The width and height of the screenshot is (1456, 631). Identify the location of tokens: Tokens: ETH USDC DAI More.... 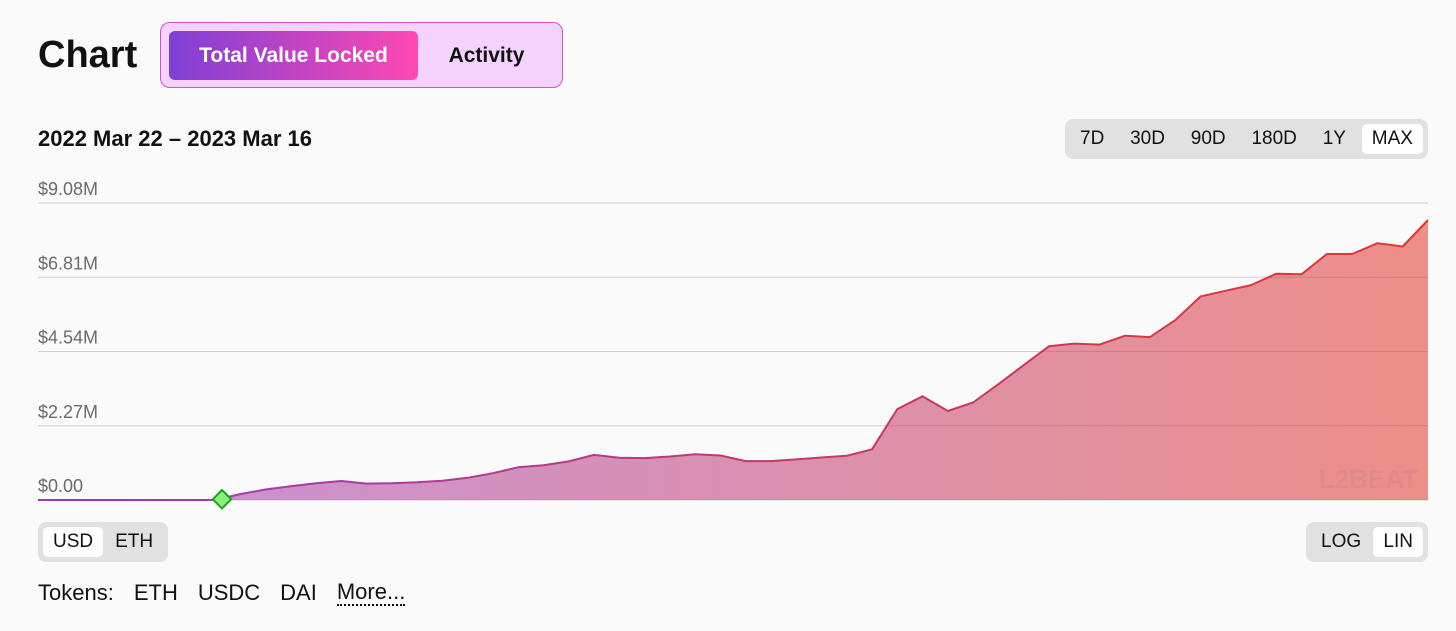
(231, 593).